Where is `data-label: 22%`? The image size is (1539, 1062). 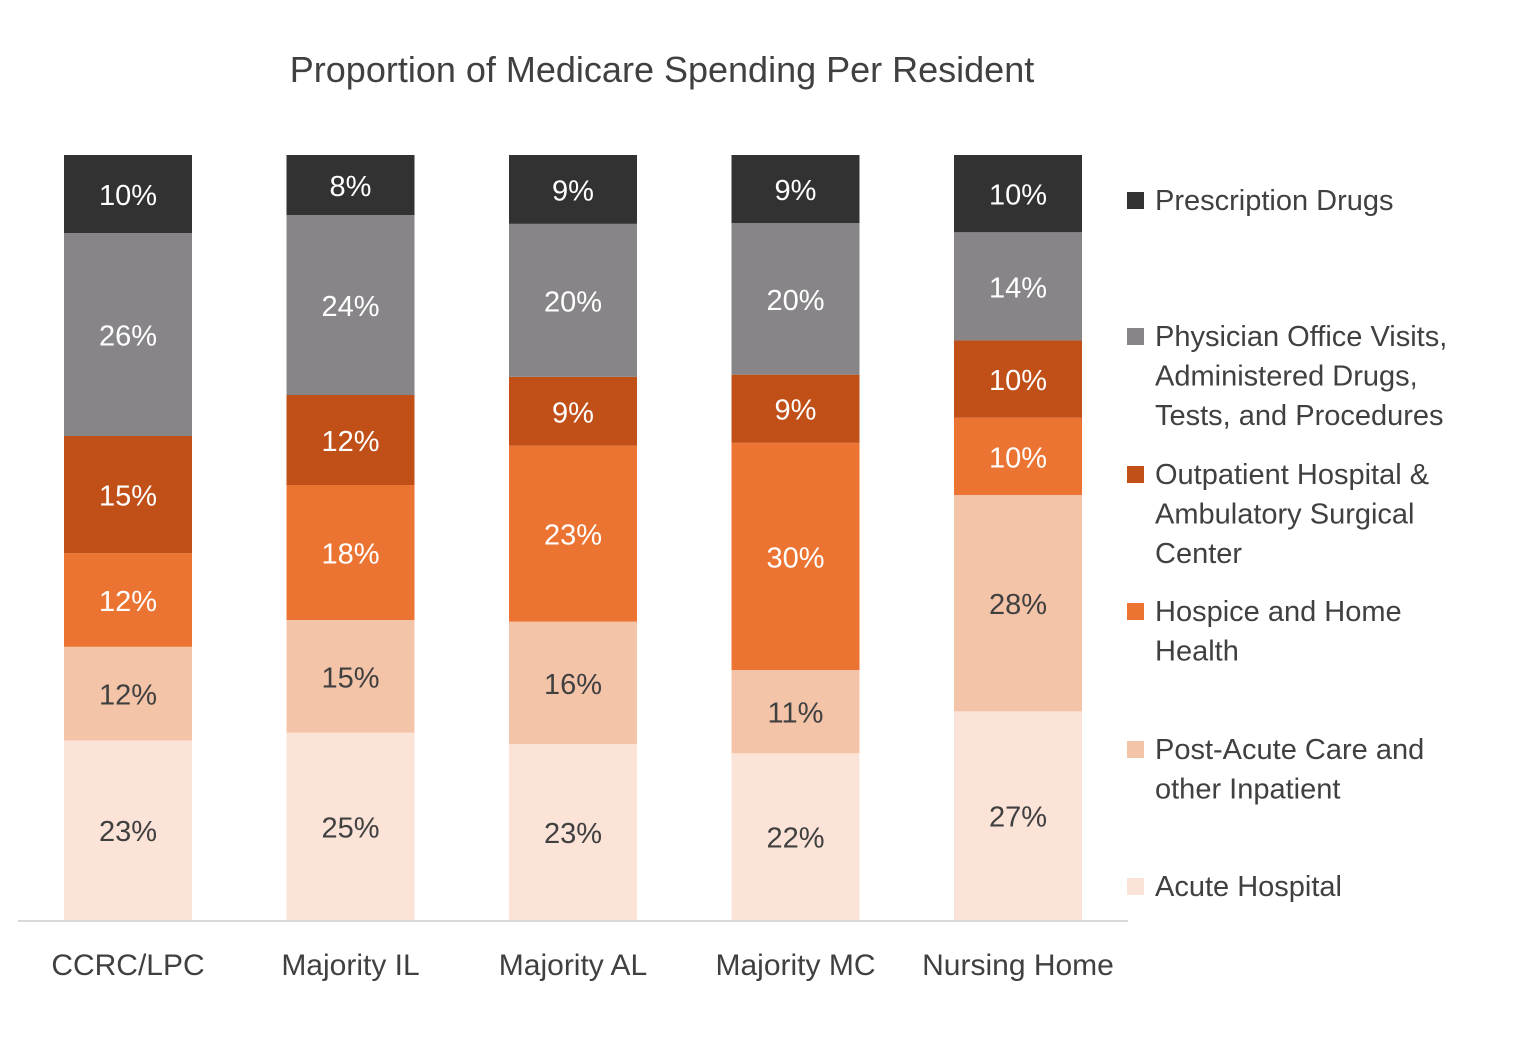 data-label: 22% is located at coordinates (795, 839).